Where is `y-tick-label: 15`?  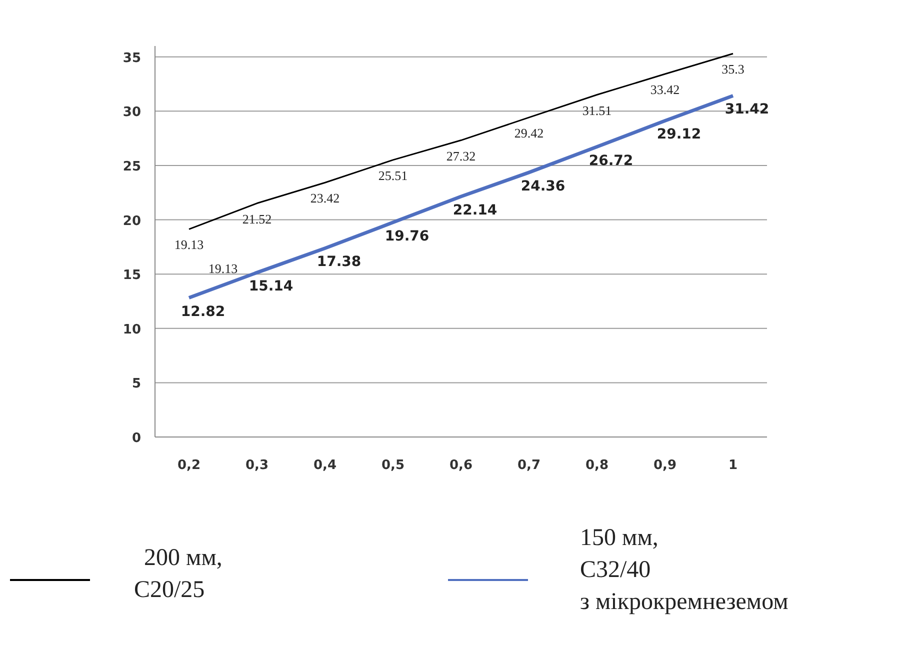
y-tick-label: 15 is located at coordinates (131, 276).